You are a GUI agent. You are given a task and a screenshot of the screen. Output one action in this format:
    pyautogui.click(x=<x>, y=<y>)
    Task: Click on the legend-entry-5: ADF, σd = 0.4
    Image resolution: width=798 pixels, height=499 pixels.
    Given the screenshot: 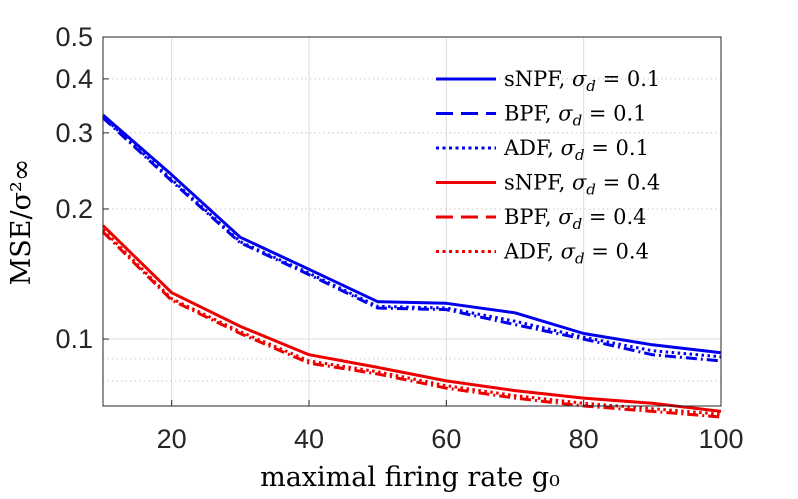 What is the action you would take?
    pyautogui.click(x=576, y=254)
    